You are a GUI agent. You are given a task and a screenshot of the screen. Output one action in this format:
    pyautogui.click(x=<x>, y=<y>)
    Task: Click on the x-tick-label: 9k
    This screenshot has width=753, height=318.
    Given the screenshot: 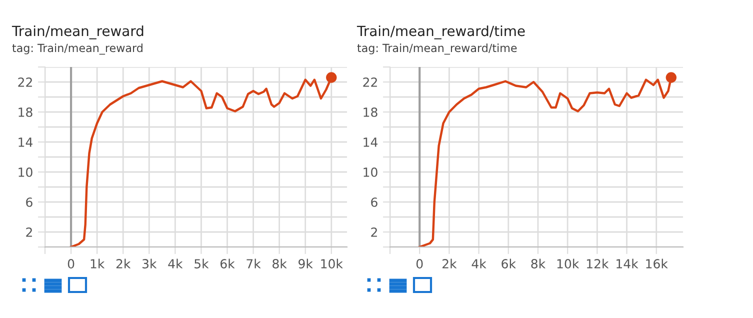 What is the action you would take?
    pyautogui.click(x=305, y=263)
    